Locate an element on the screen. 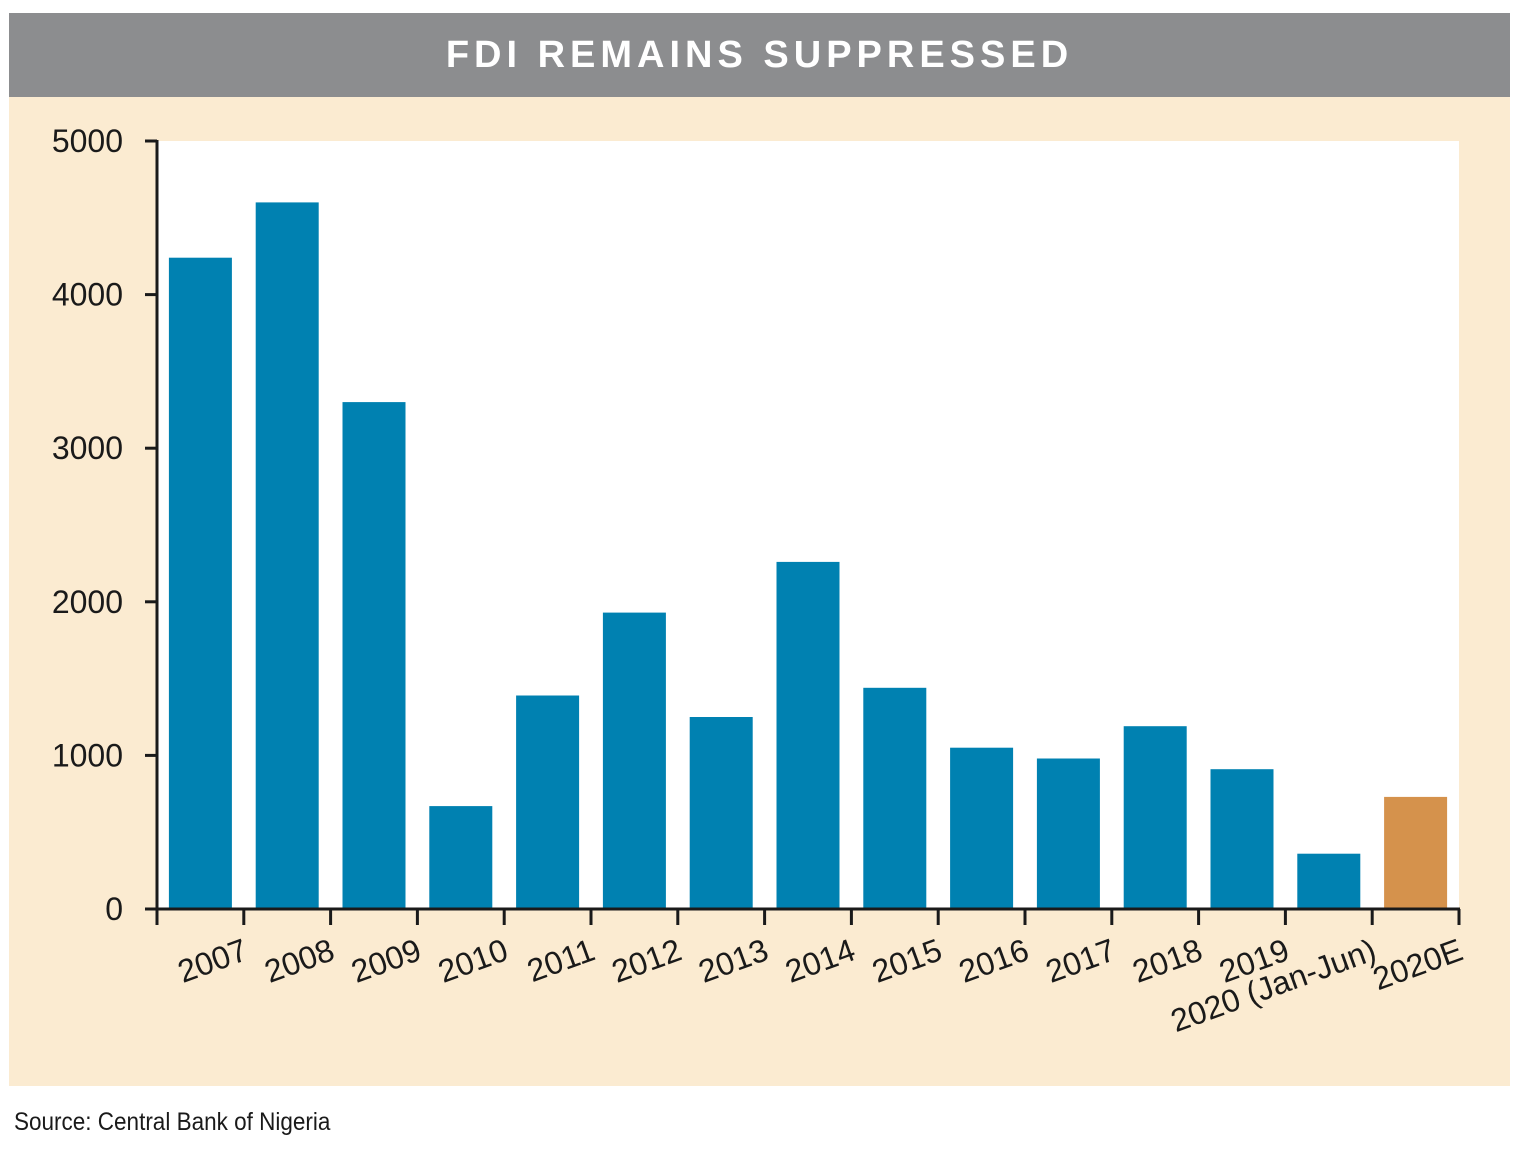  title-bar: FDI REMAINS SUPPRESSED is located at coordinates (759, 55).